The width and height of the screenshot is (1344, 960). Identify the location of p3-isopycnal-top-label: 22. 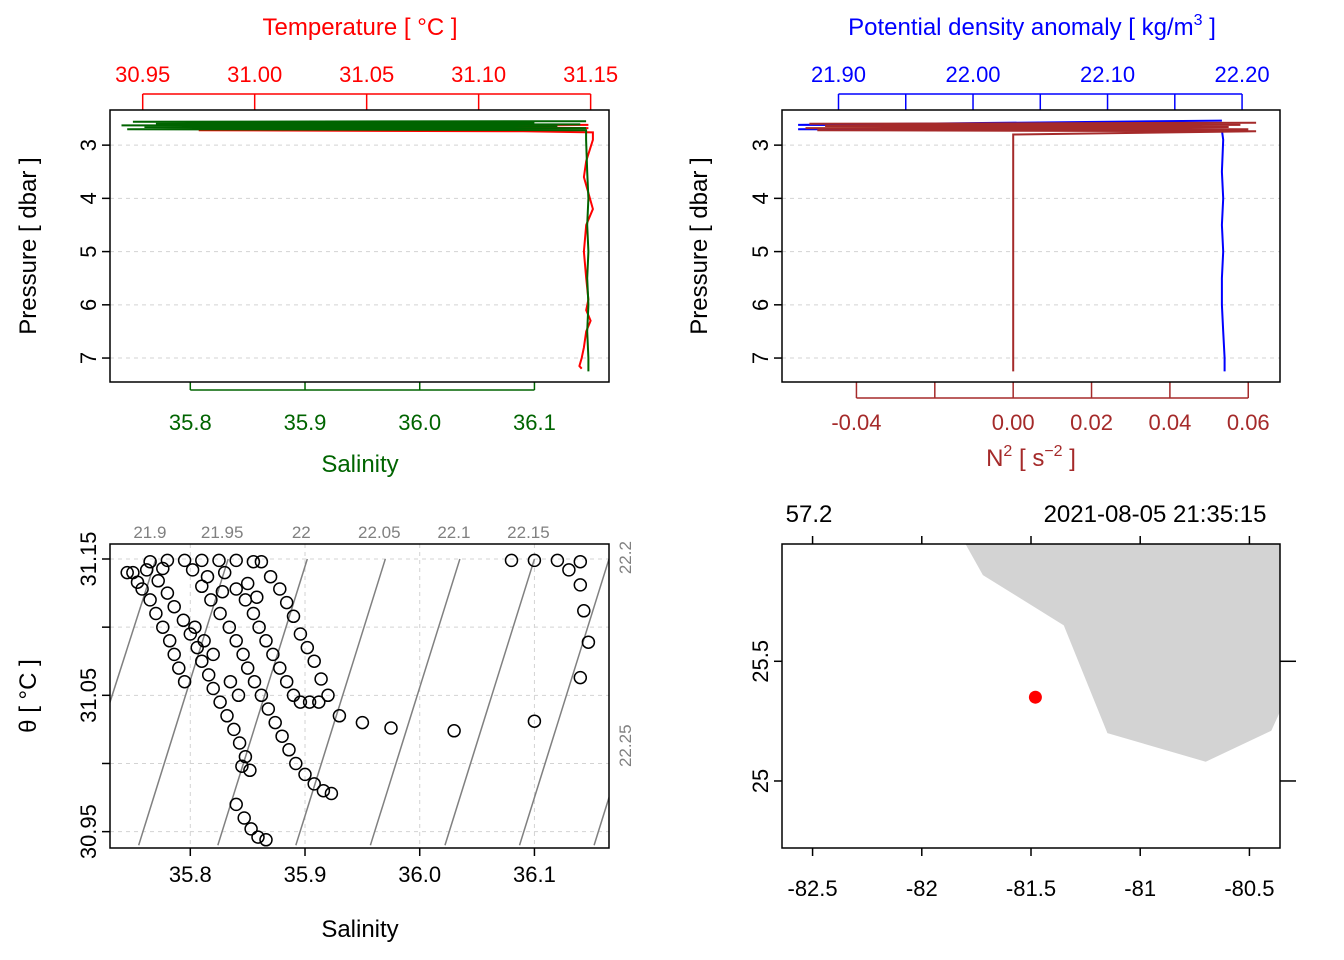
(301, 532).